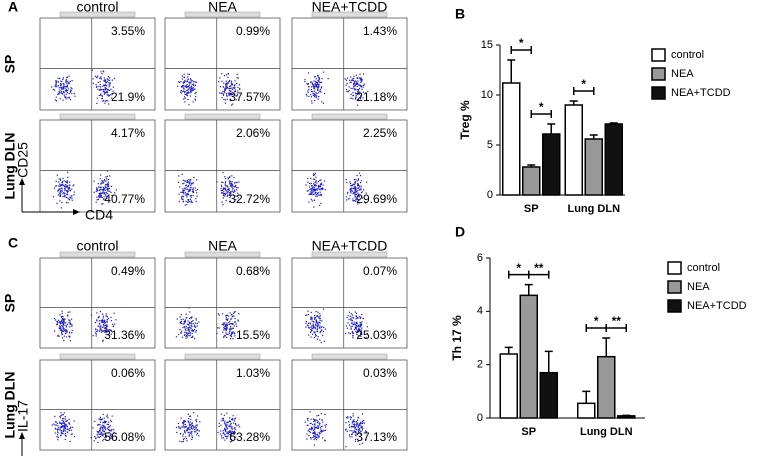 Image resolution: width=779 pixels, height=456 pixels. Describe the element at coordinates (508, 350) in the screenshot. I see `error-bar` at that location.